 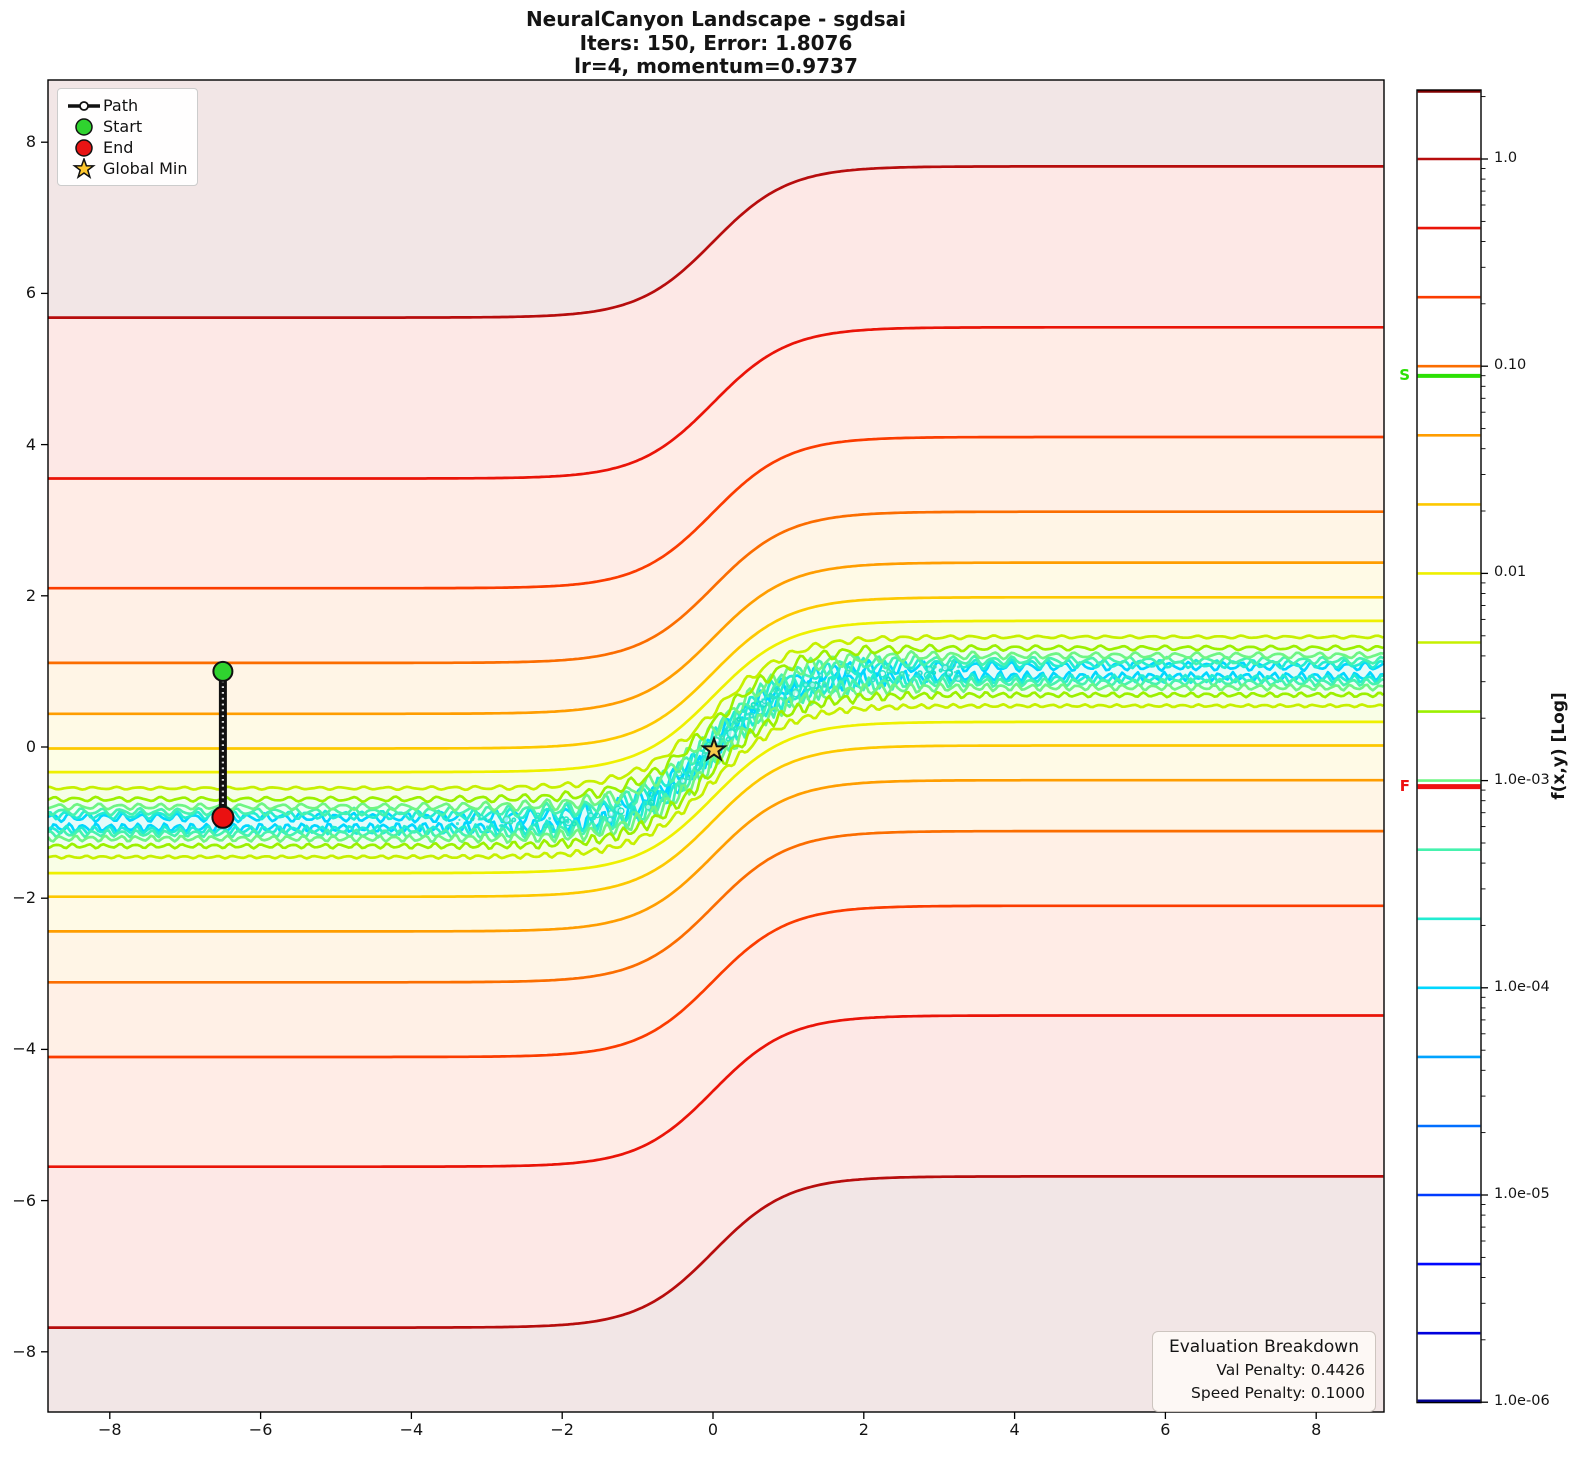 I want to click on colorbar-final-marker-label: F, so click(x=1404, y=785).